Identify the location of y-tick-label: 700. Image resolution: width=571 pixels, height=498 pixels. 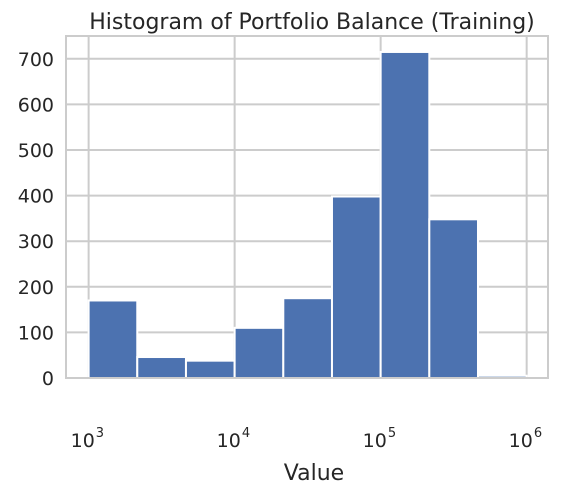
(36, 60).